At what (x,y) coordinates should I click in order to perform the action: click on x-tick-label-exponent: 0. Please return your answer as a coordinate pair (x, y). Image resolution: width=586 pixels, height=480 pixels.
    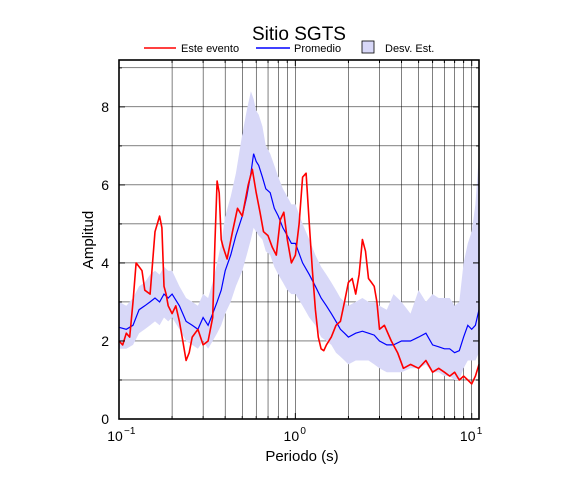
    Looking at the image, I should click on (303, 431).